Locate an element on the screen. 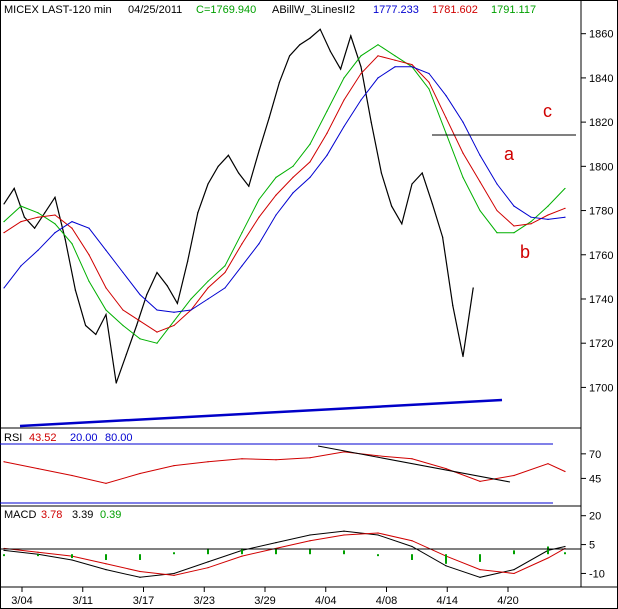  annotation-b: b is located at coordinates (525, 252).